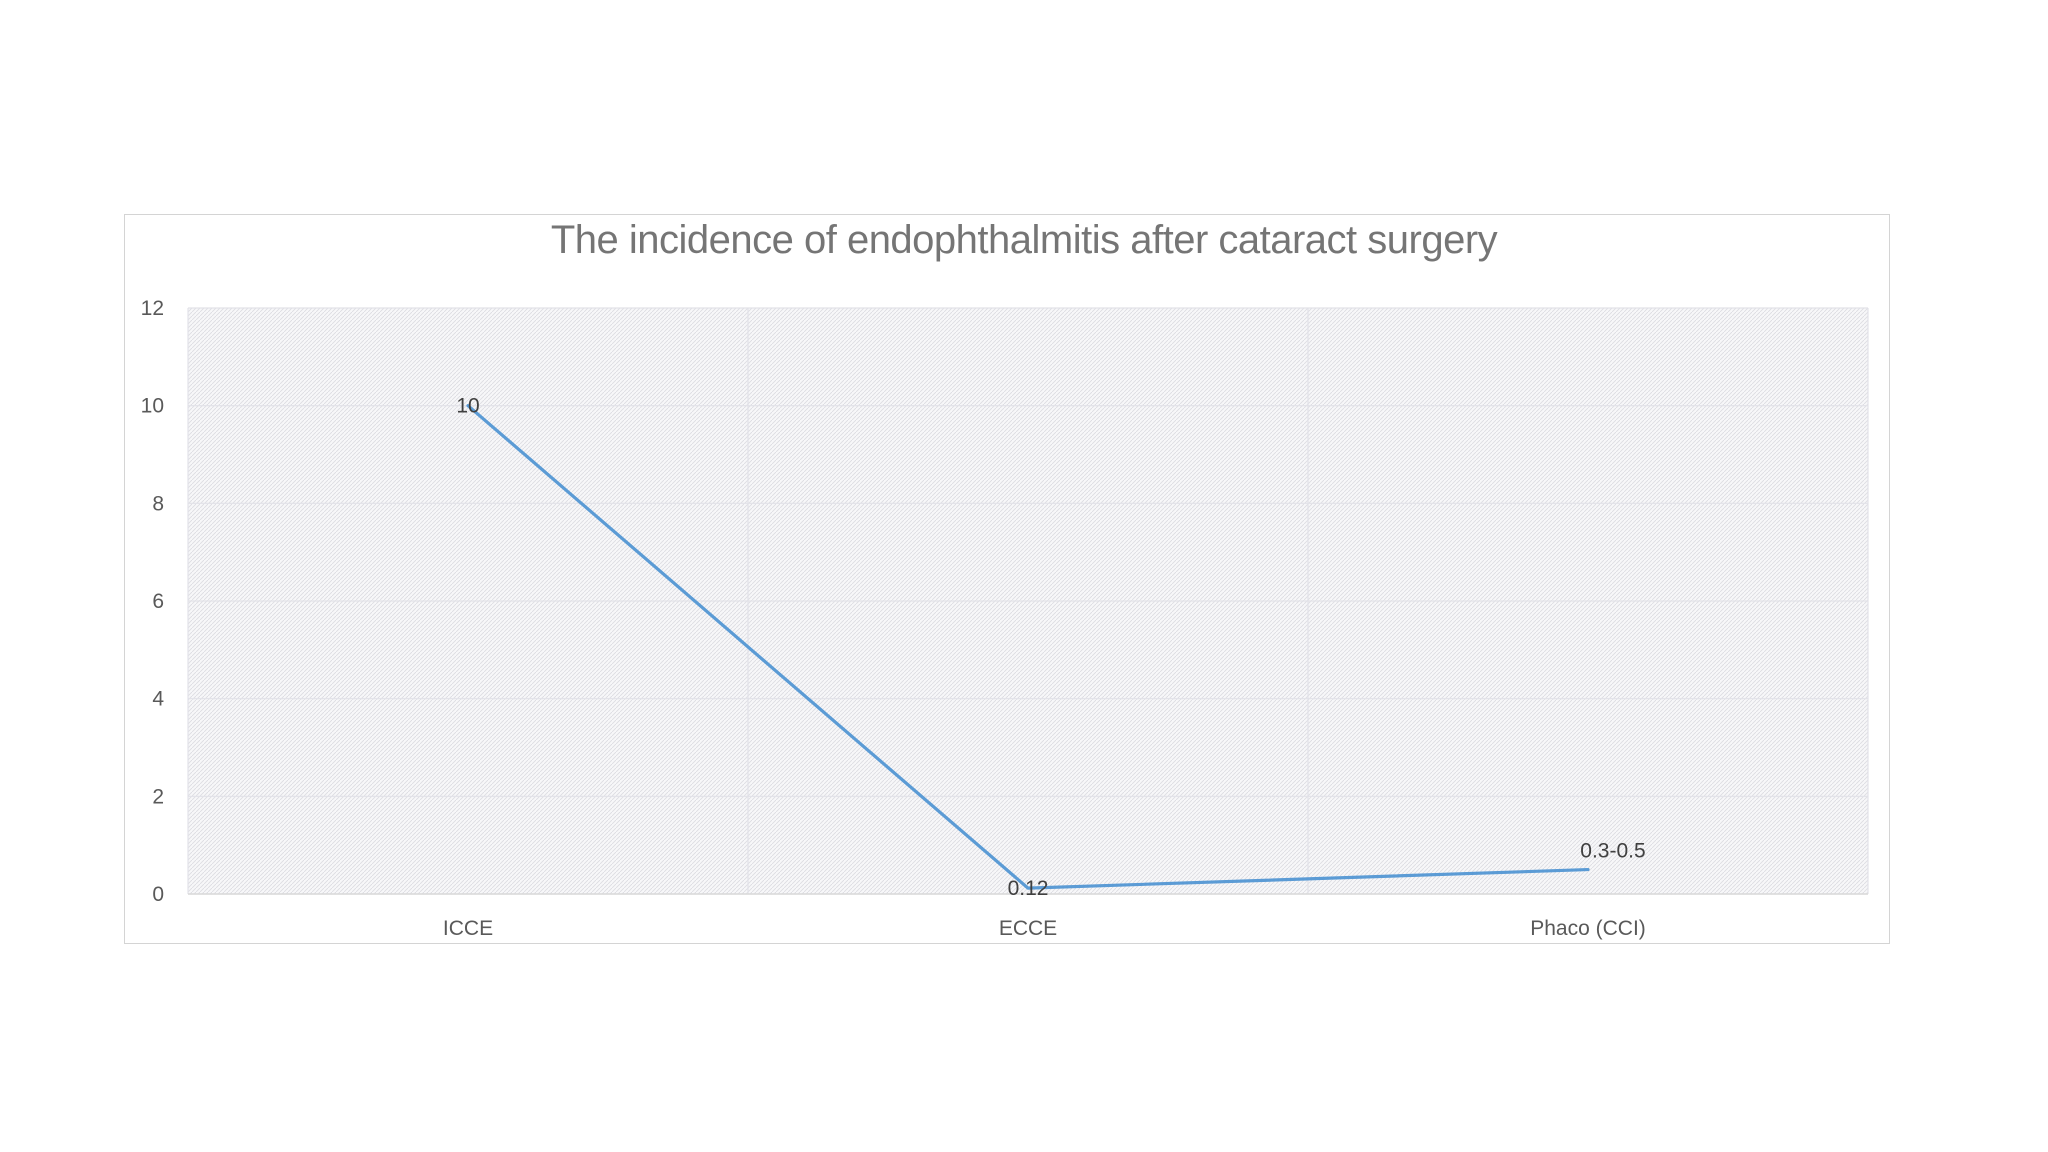 The width and height of the screenshot is (2048, 1152). What do you see at coordinates (1028, 888) in the screenshot?
I see `data-label: 0.12` at bounding box center [1028, 888].